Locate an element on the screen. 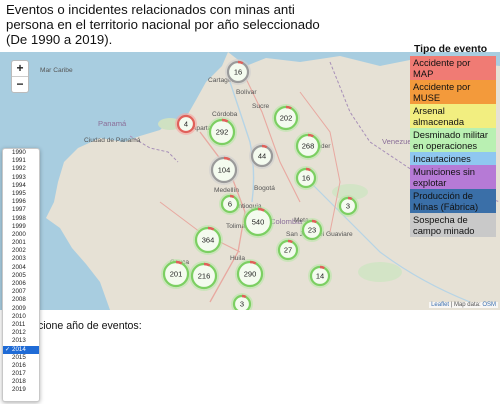  year-option: 2006 is located at coordinates (21, 284).